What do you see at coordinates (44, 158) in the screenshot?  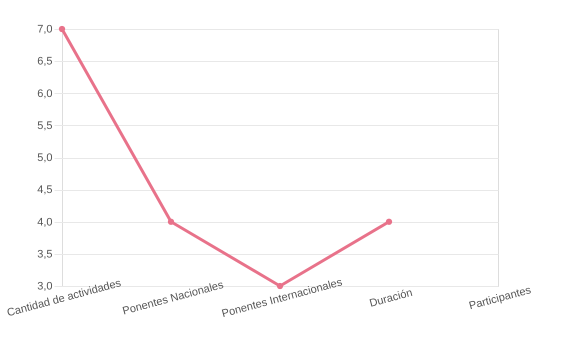 I see `y-tick-label: 5,0` at bounding box center [44, 158].